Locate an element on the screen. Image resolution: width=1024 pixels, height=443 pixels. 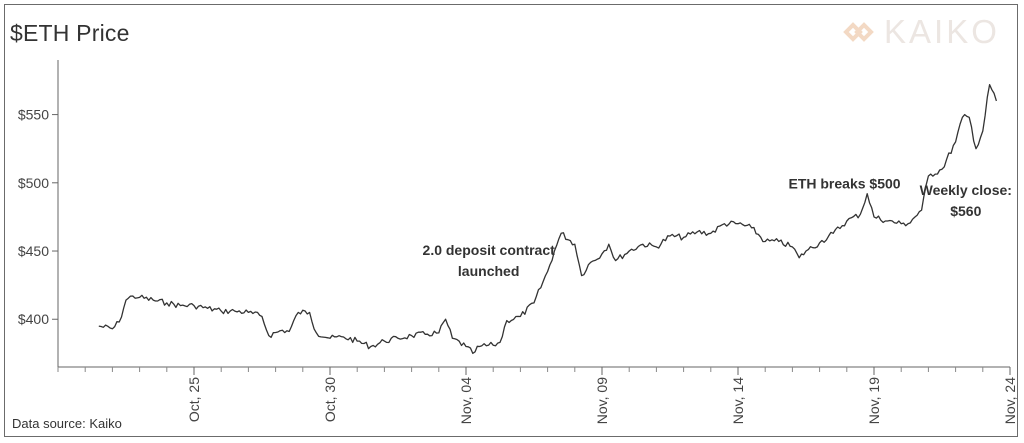
annotation-line: 2.0 deposit contract is located at coordinates (489, 250).